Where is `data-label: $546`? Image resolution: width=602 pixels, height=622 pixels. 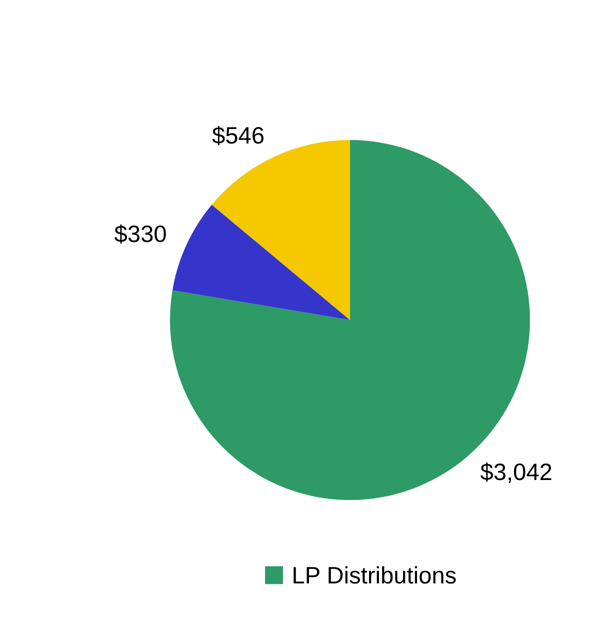 data-label: $546 is located at coordinates (238, 136).